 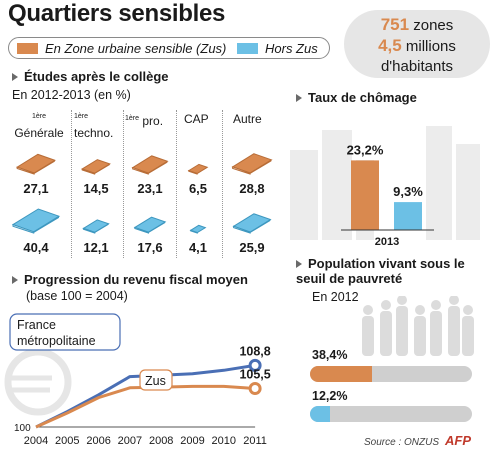 I want to click on poverty-fill-zus, so click(x=341, y=374).